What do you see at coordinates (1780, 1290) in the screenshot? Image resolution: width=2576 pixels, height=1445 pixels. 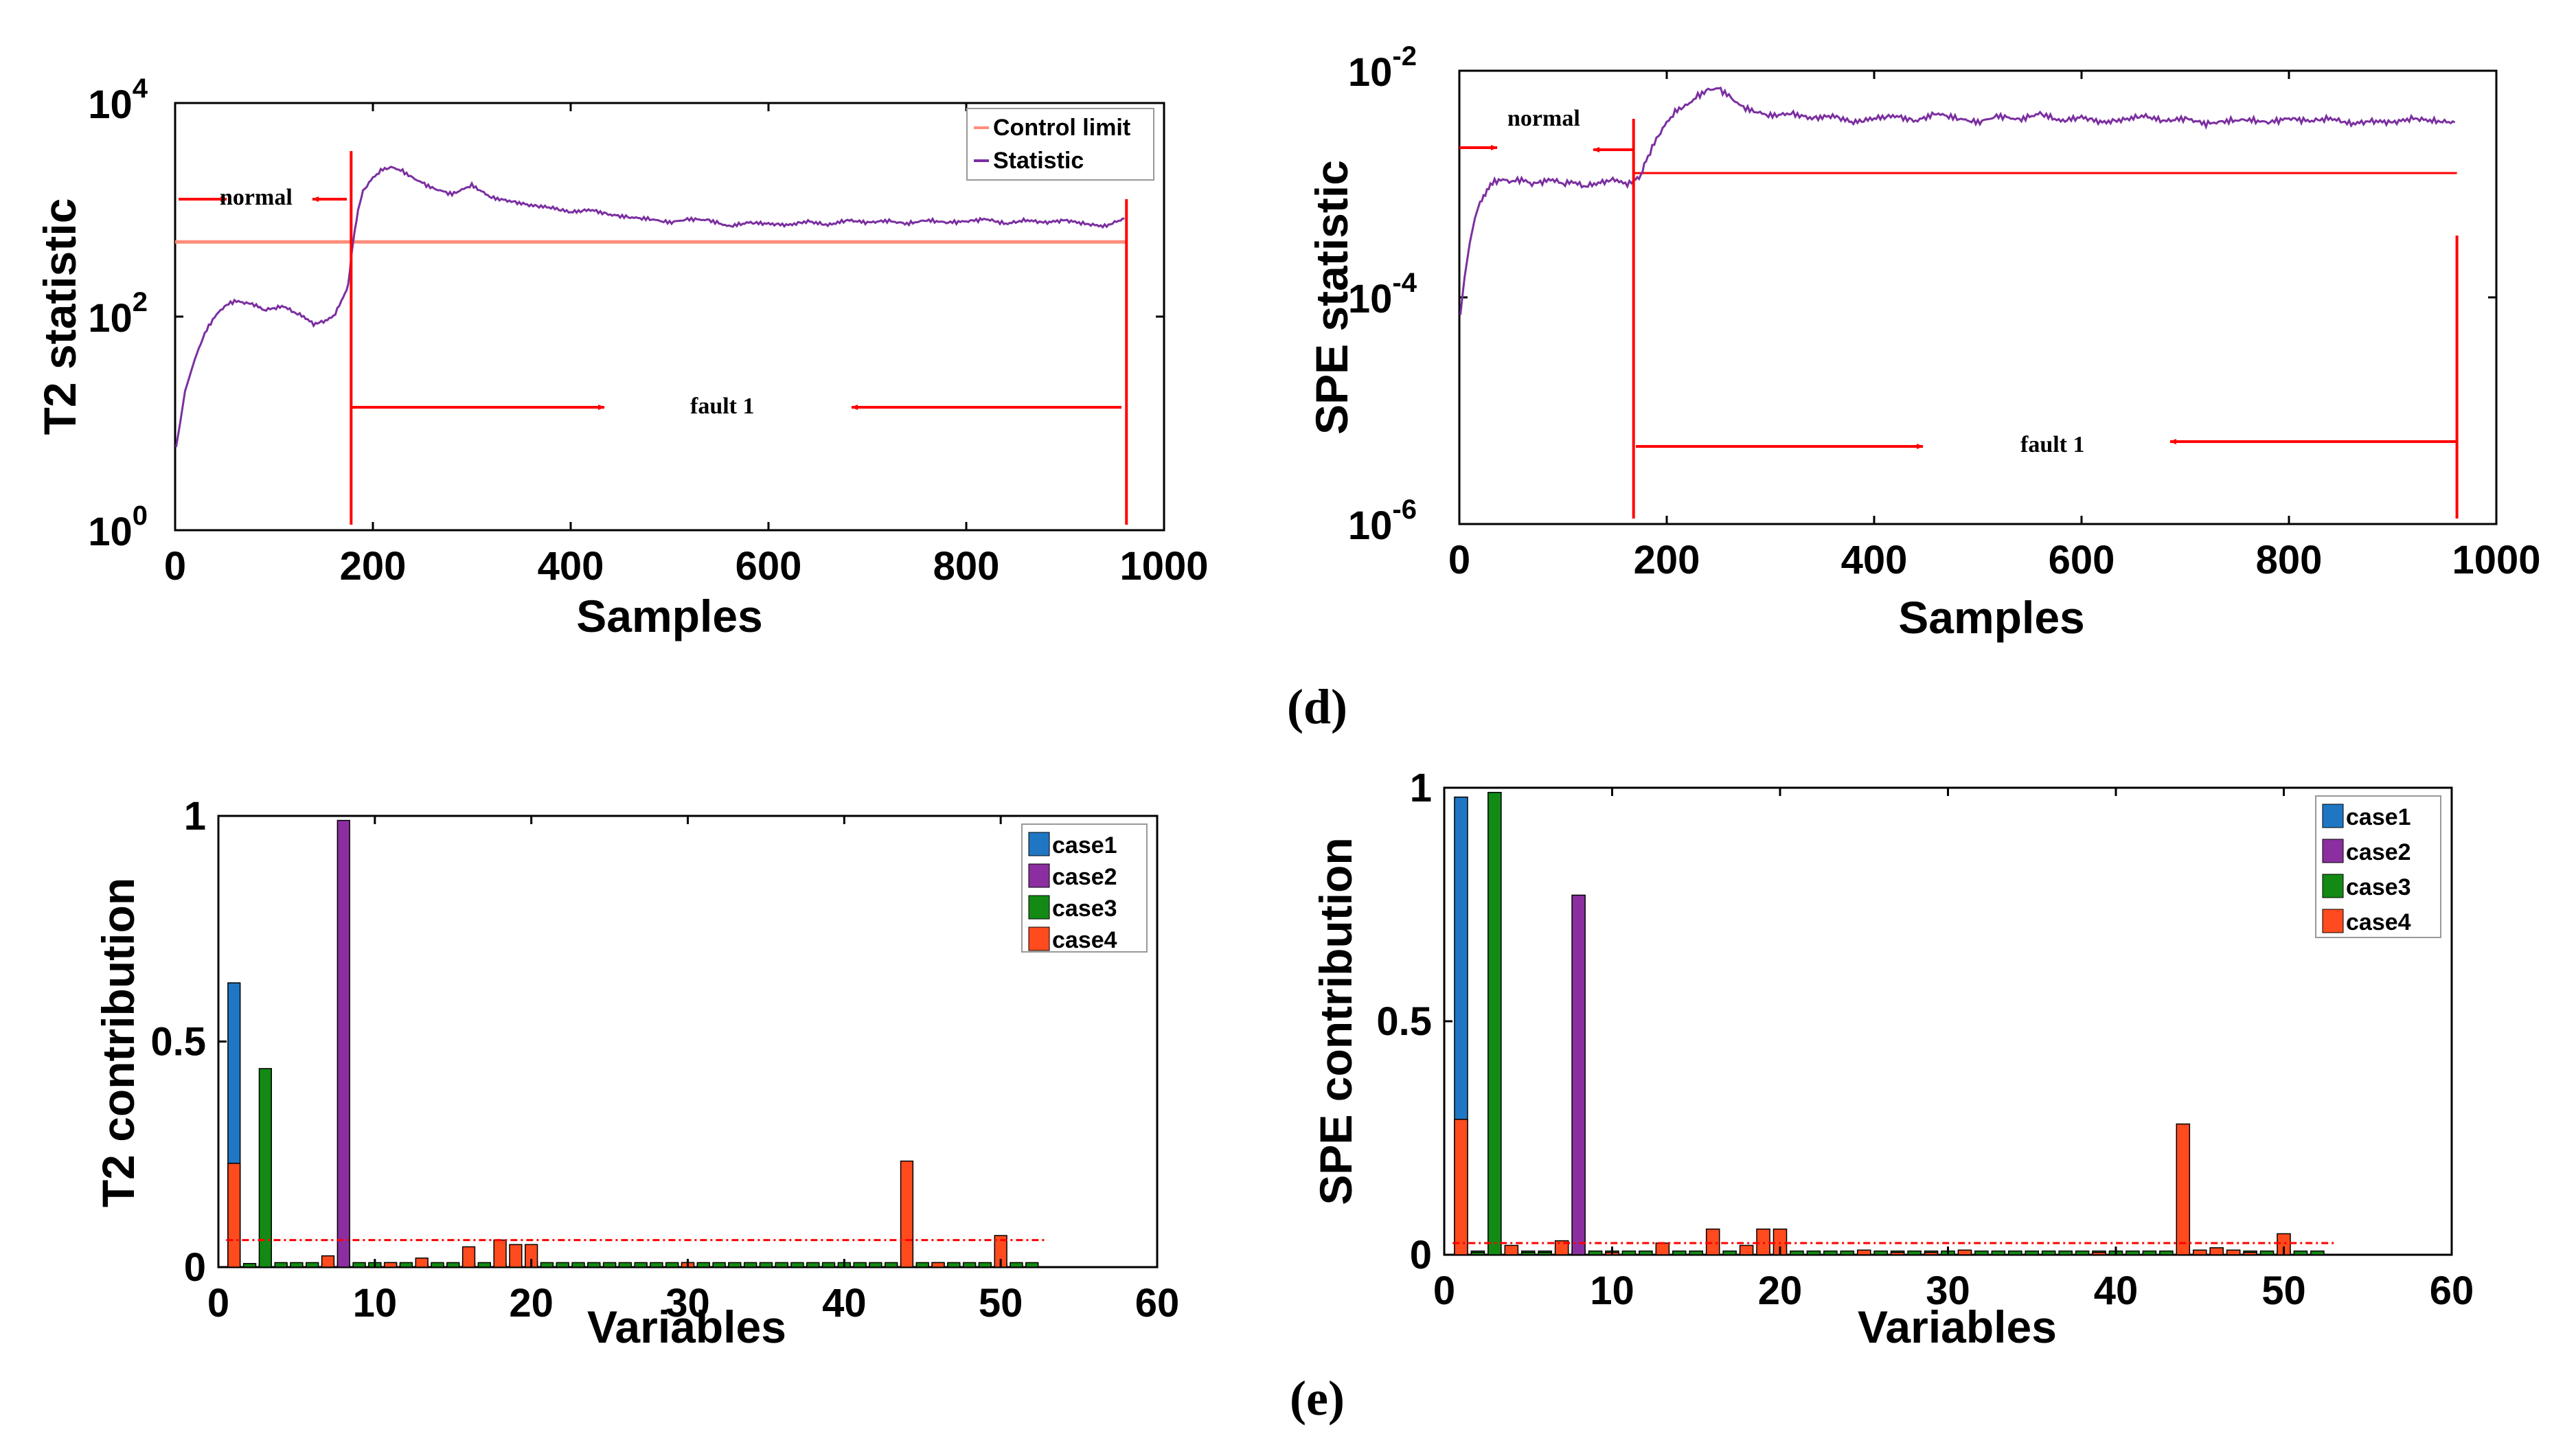 I see `spec-xtick-label: 20` at bounding box center [1780, 1290].